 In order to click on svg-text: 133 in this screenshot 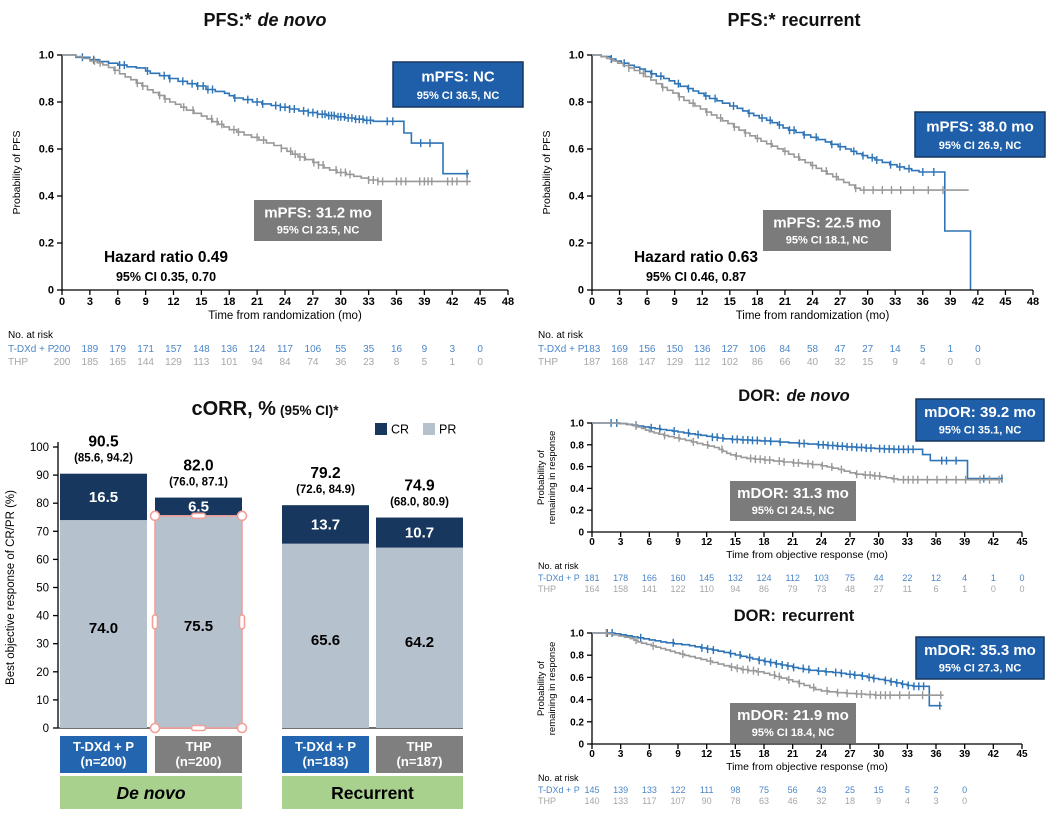, I will do `click(620, 801)`.